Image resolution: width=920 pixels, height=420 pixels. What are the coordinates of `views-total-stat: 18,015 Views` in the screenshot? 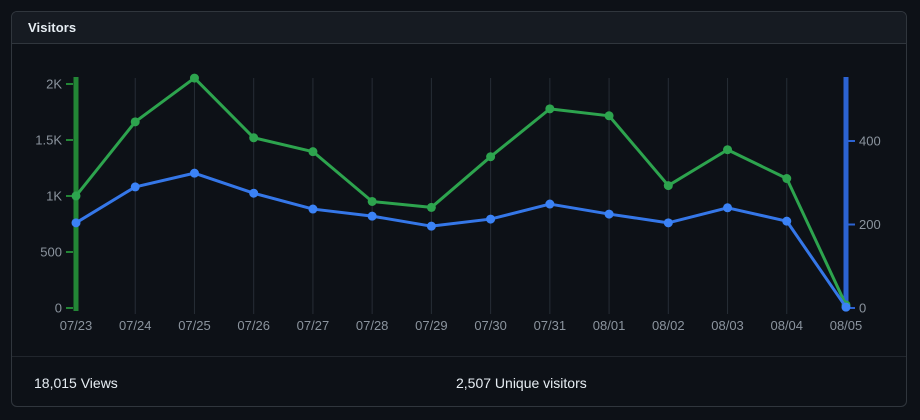 It's located at (76, 382).